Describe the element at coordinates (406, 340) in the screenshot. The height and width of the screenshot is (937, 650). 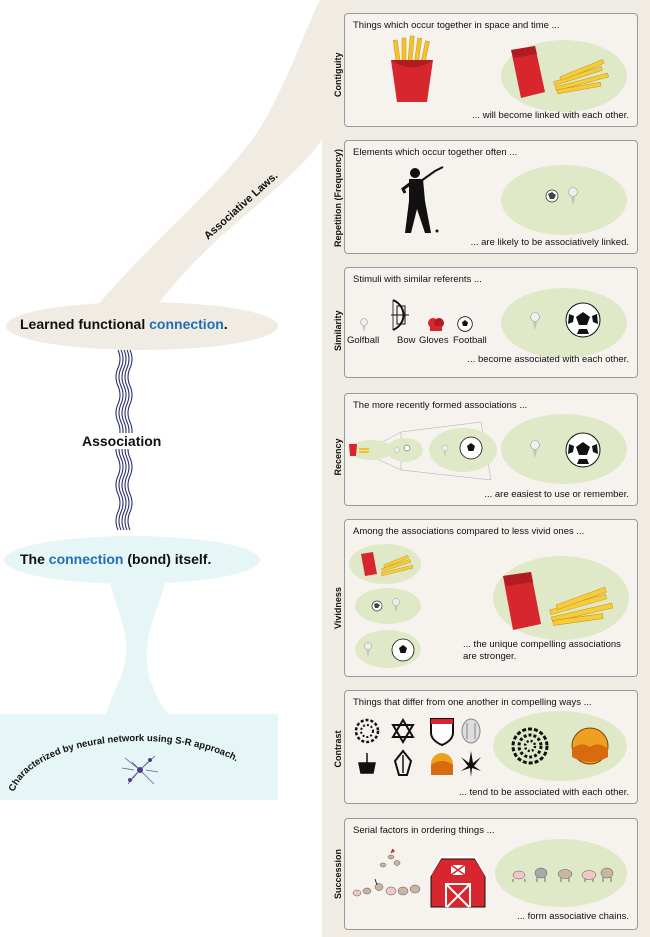
I see `item-label-bow: Bow` at that location.